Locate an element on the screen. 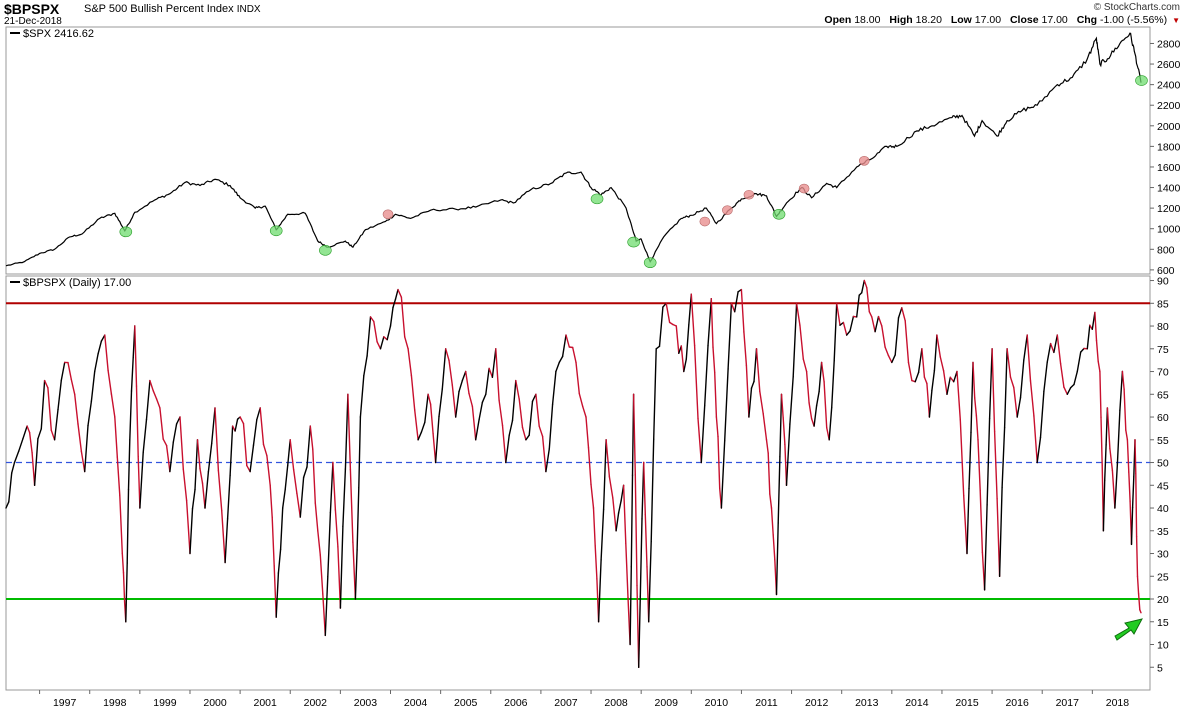 The height and width of the screenshot is (714, 1200). spx-low-marker is located at coordinates (1141, 80).